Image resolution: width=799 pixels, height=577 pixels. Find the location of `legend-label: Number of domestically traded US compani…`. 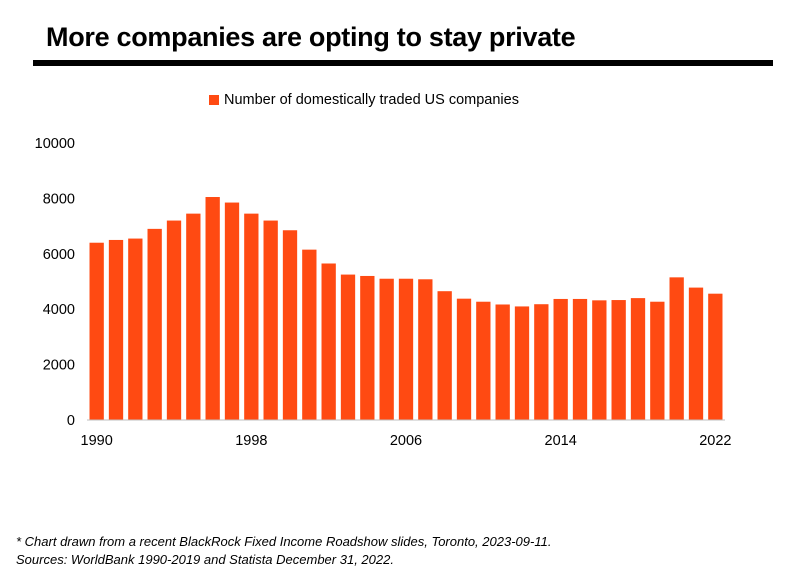

legend-label: Number of domestically traded US compani… is located at coordinates (371, 100).